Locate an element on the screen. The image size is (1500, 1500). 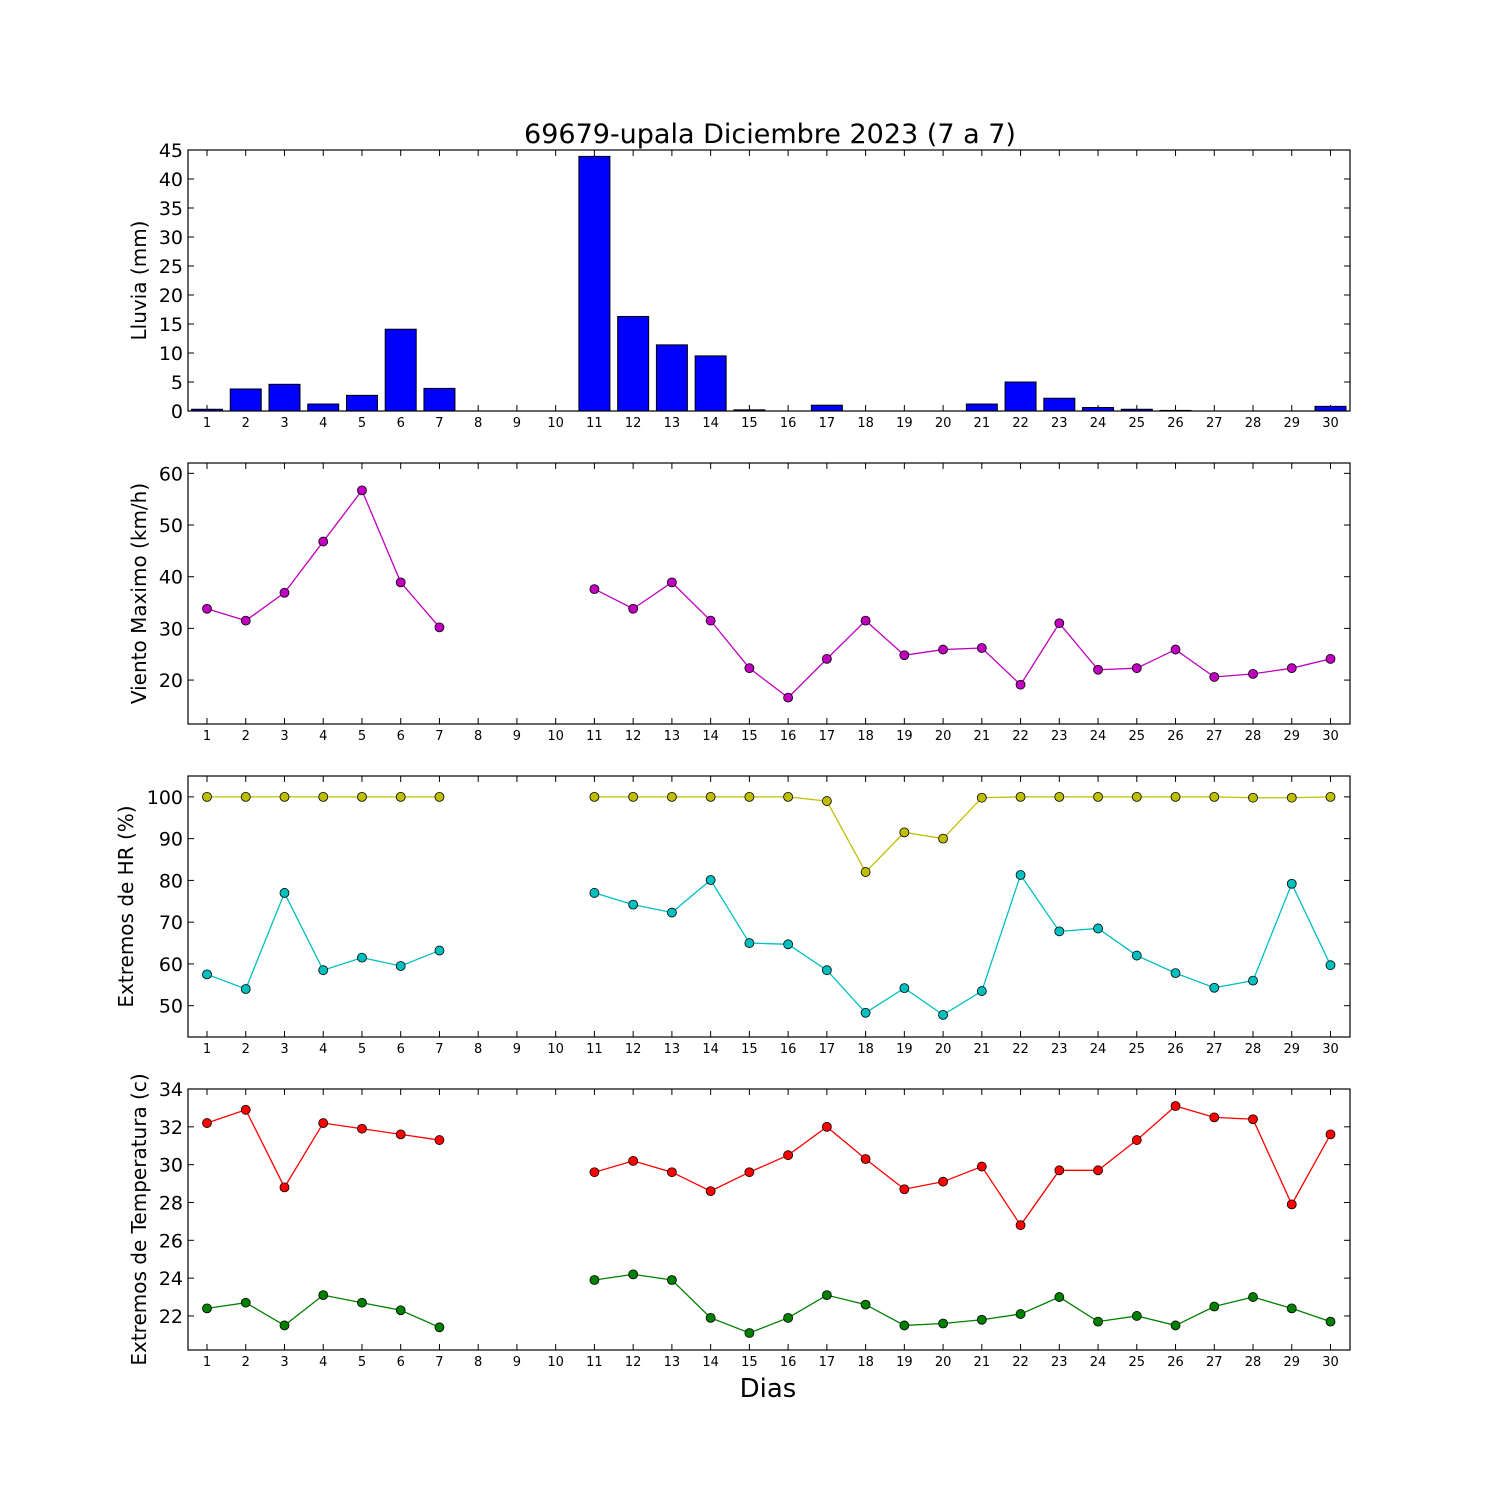
hr-xtick-label: 29 is located at coordinates (1291, 1049).